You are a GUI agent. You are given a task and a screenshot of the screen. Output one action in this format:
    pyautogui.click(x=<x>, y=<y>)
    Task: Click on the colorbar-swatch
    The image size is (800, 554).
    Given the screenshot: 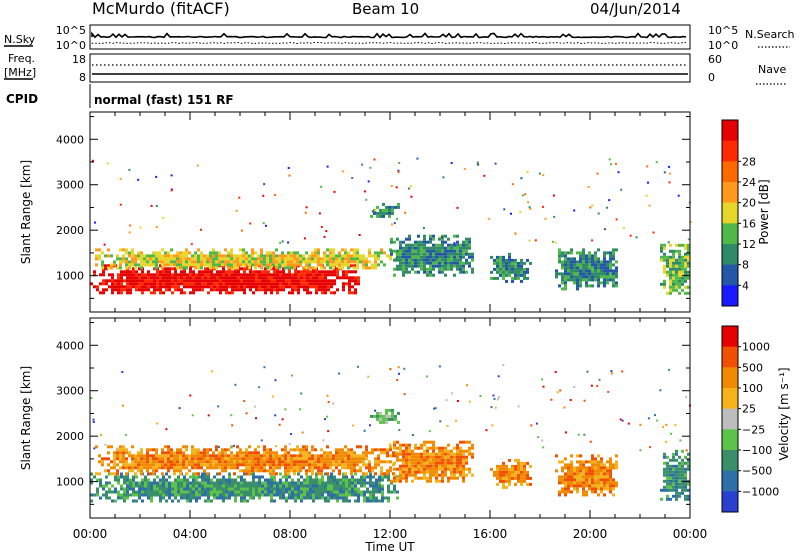 What is the action you would take?
    pyautogui.click(x=730, y=255)
    